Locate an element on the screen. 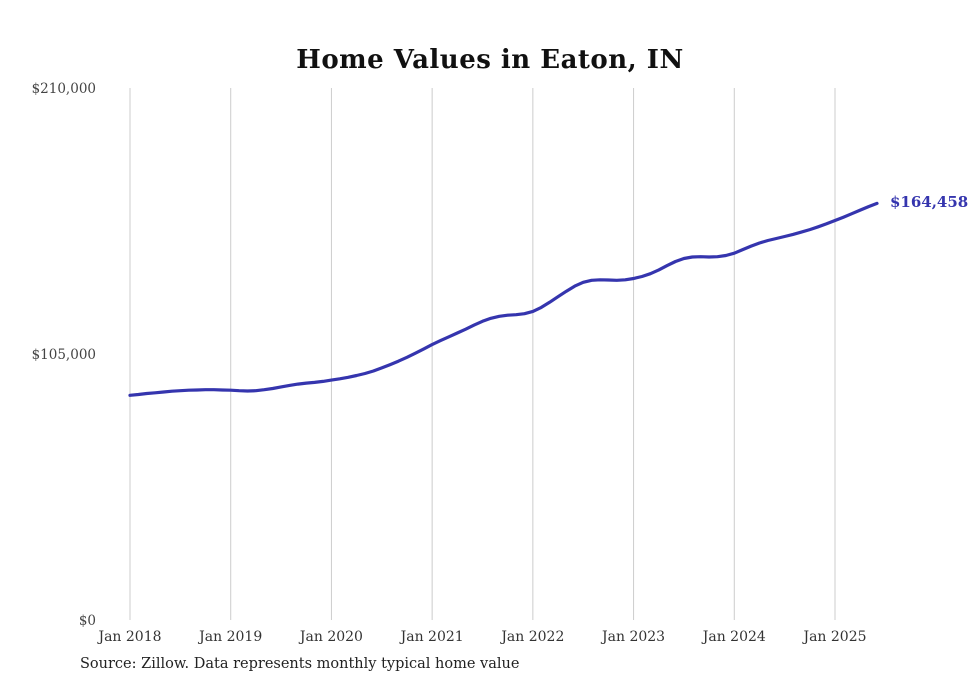 The height and width of the screenshot is (699, 980). y-axis-tick-label: $105,000 is located at coordinates (64, 355).